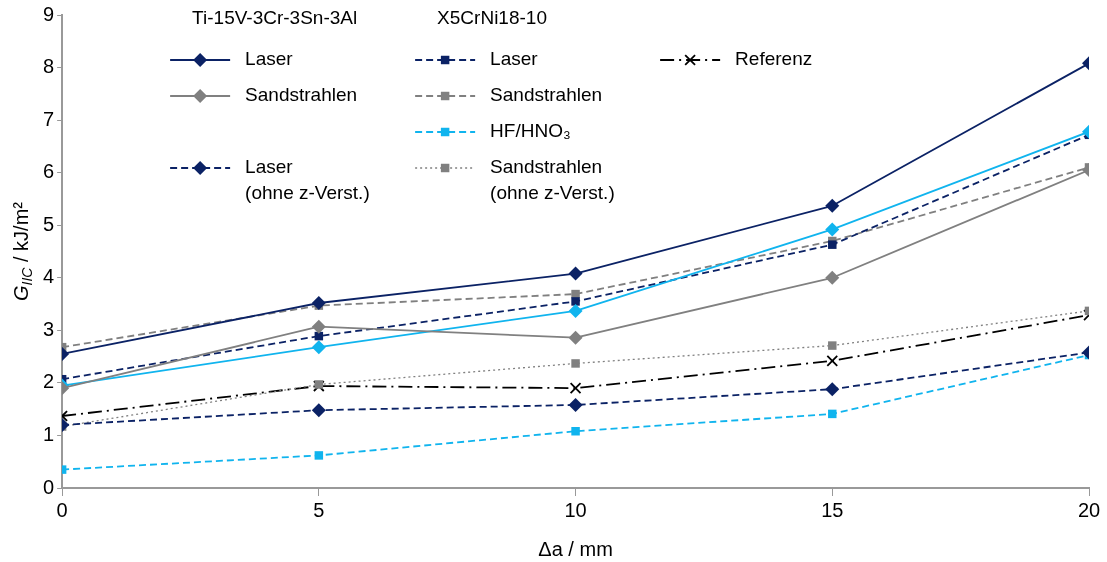  What do you see at coordinates (319, 509) in the screenshot?
I see `x-tick-label: 5` at bounding box center [319, 509].